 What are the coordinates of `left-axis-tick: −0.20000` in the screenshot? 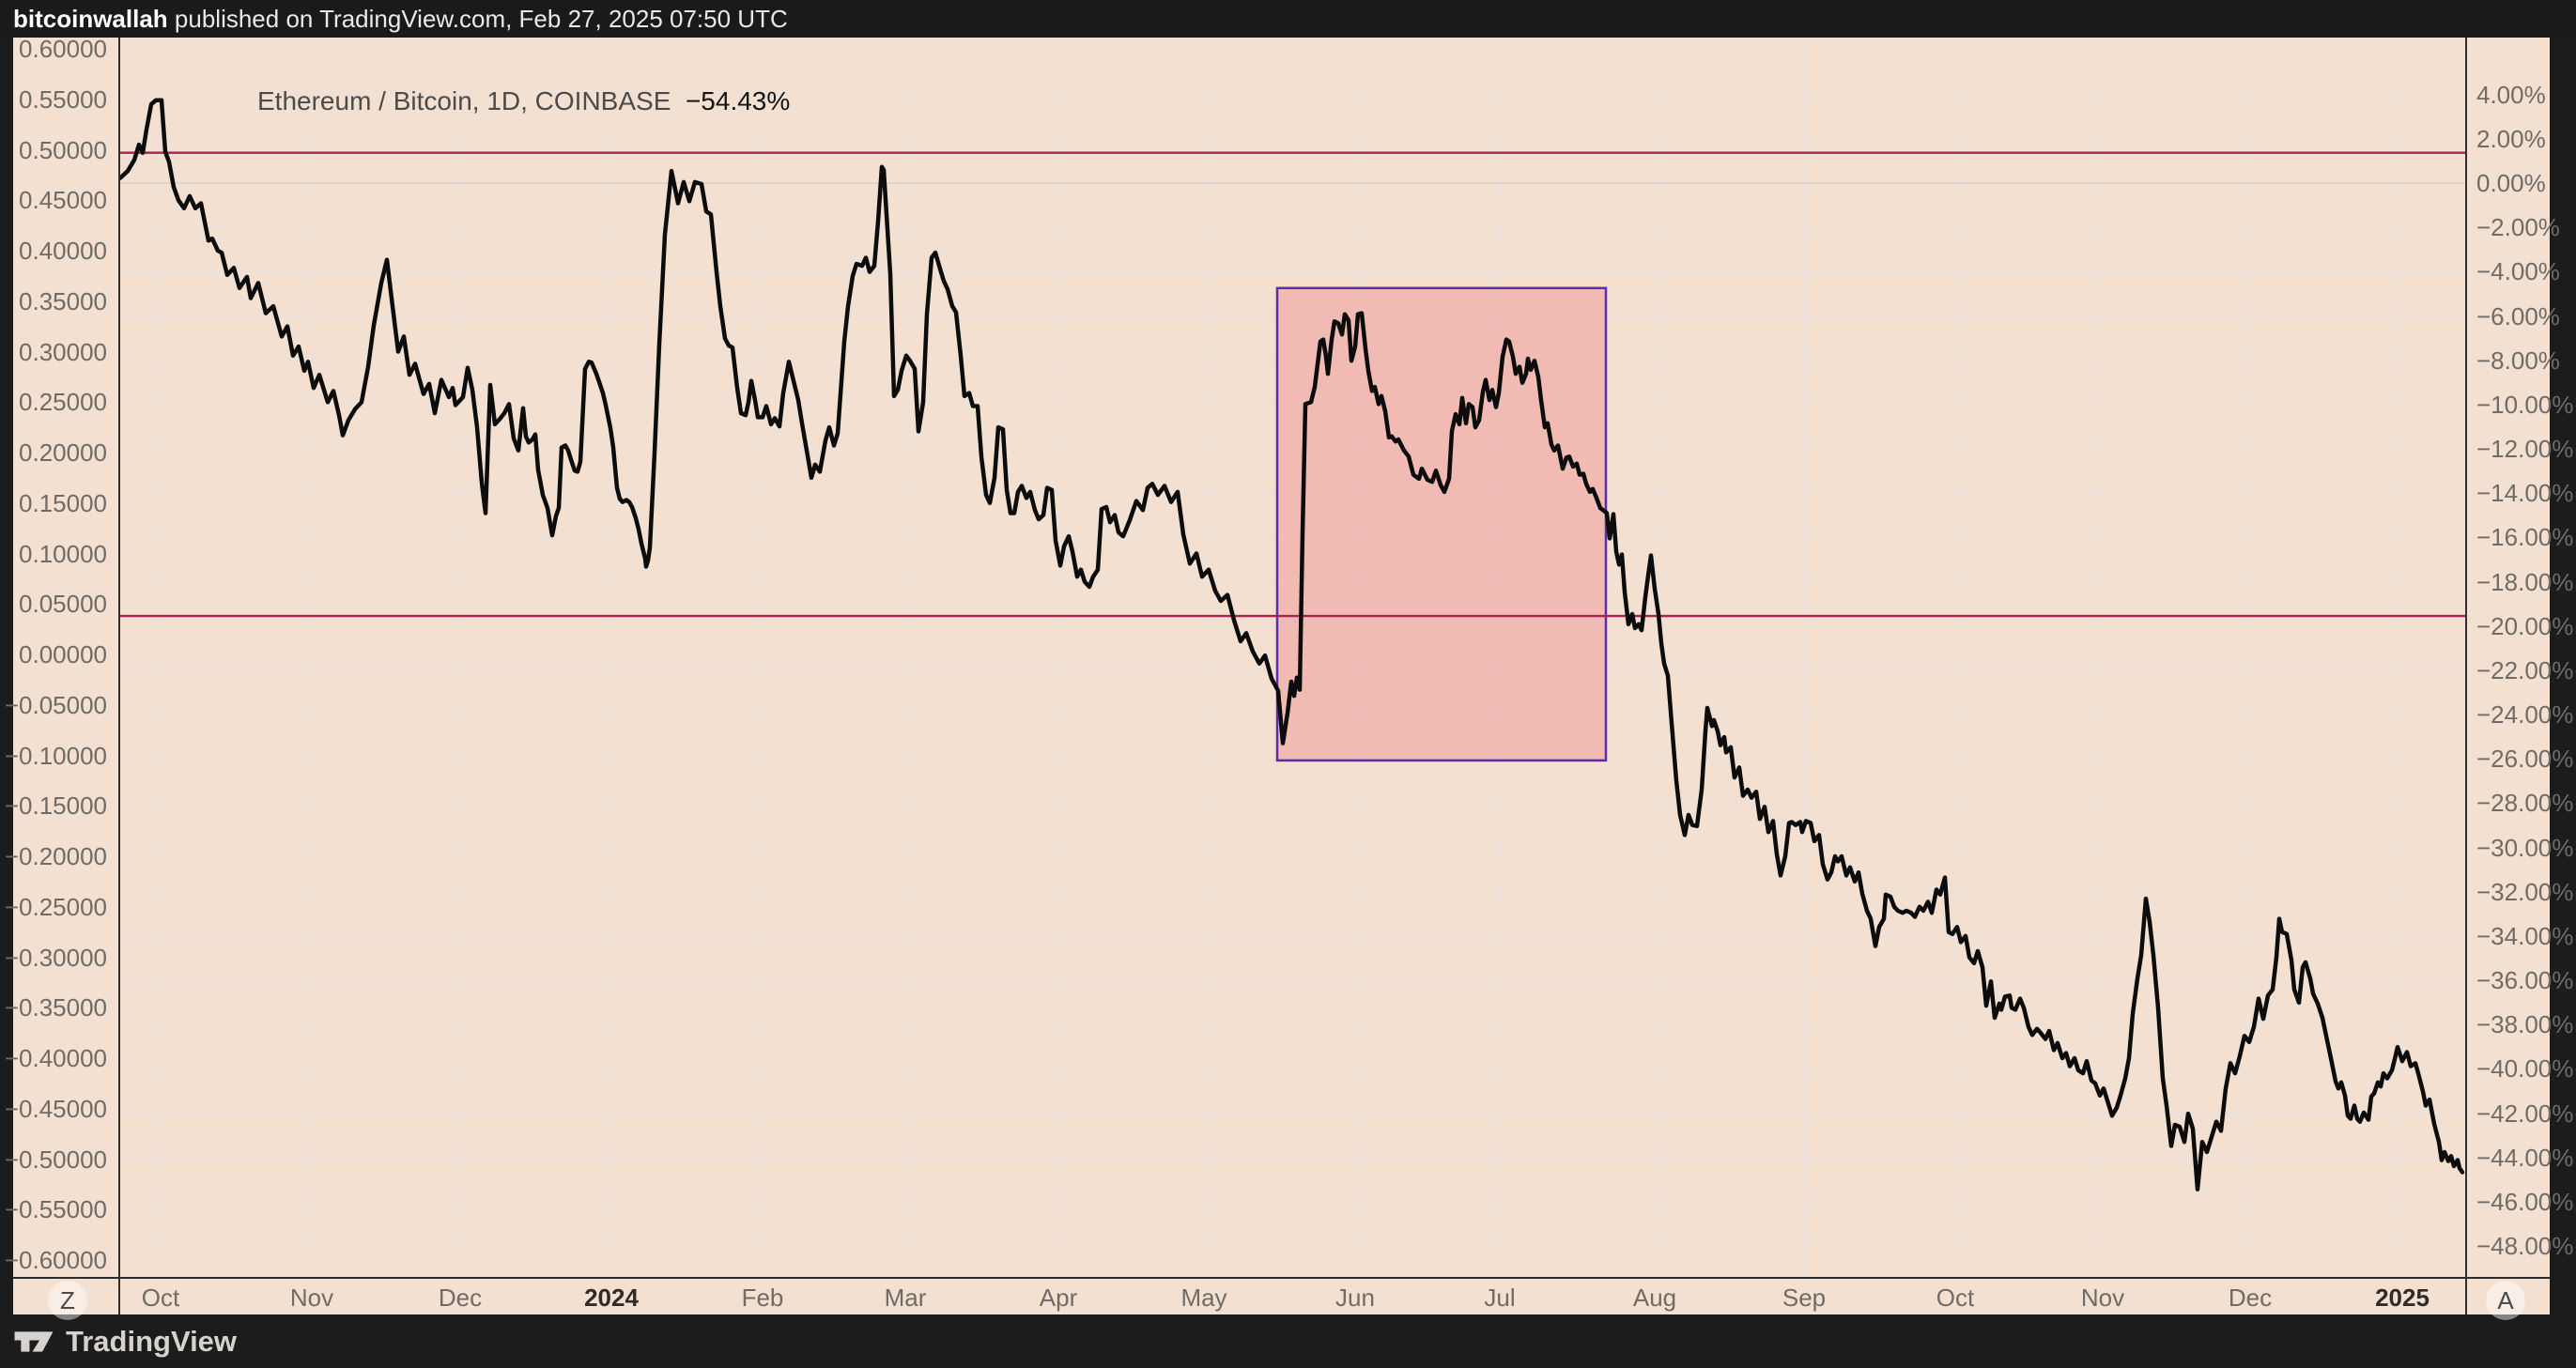 It's located at (55, 856).